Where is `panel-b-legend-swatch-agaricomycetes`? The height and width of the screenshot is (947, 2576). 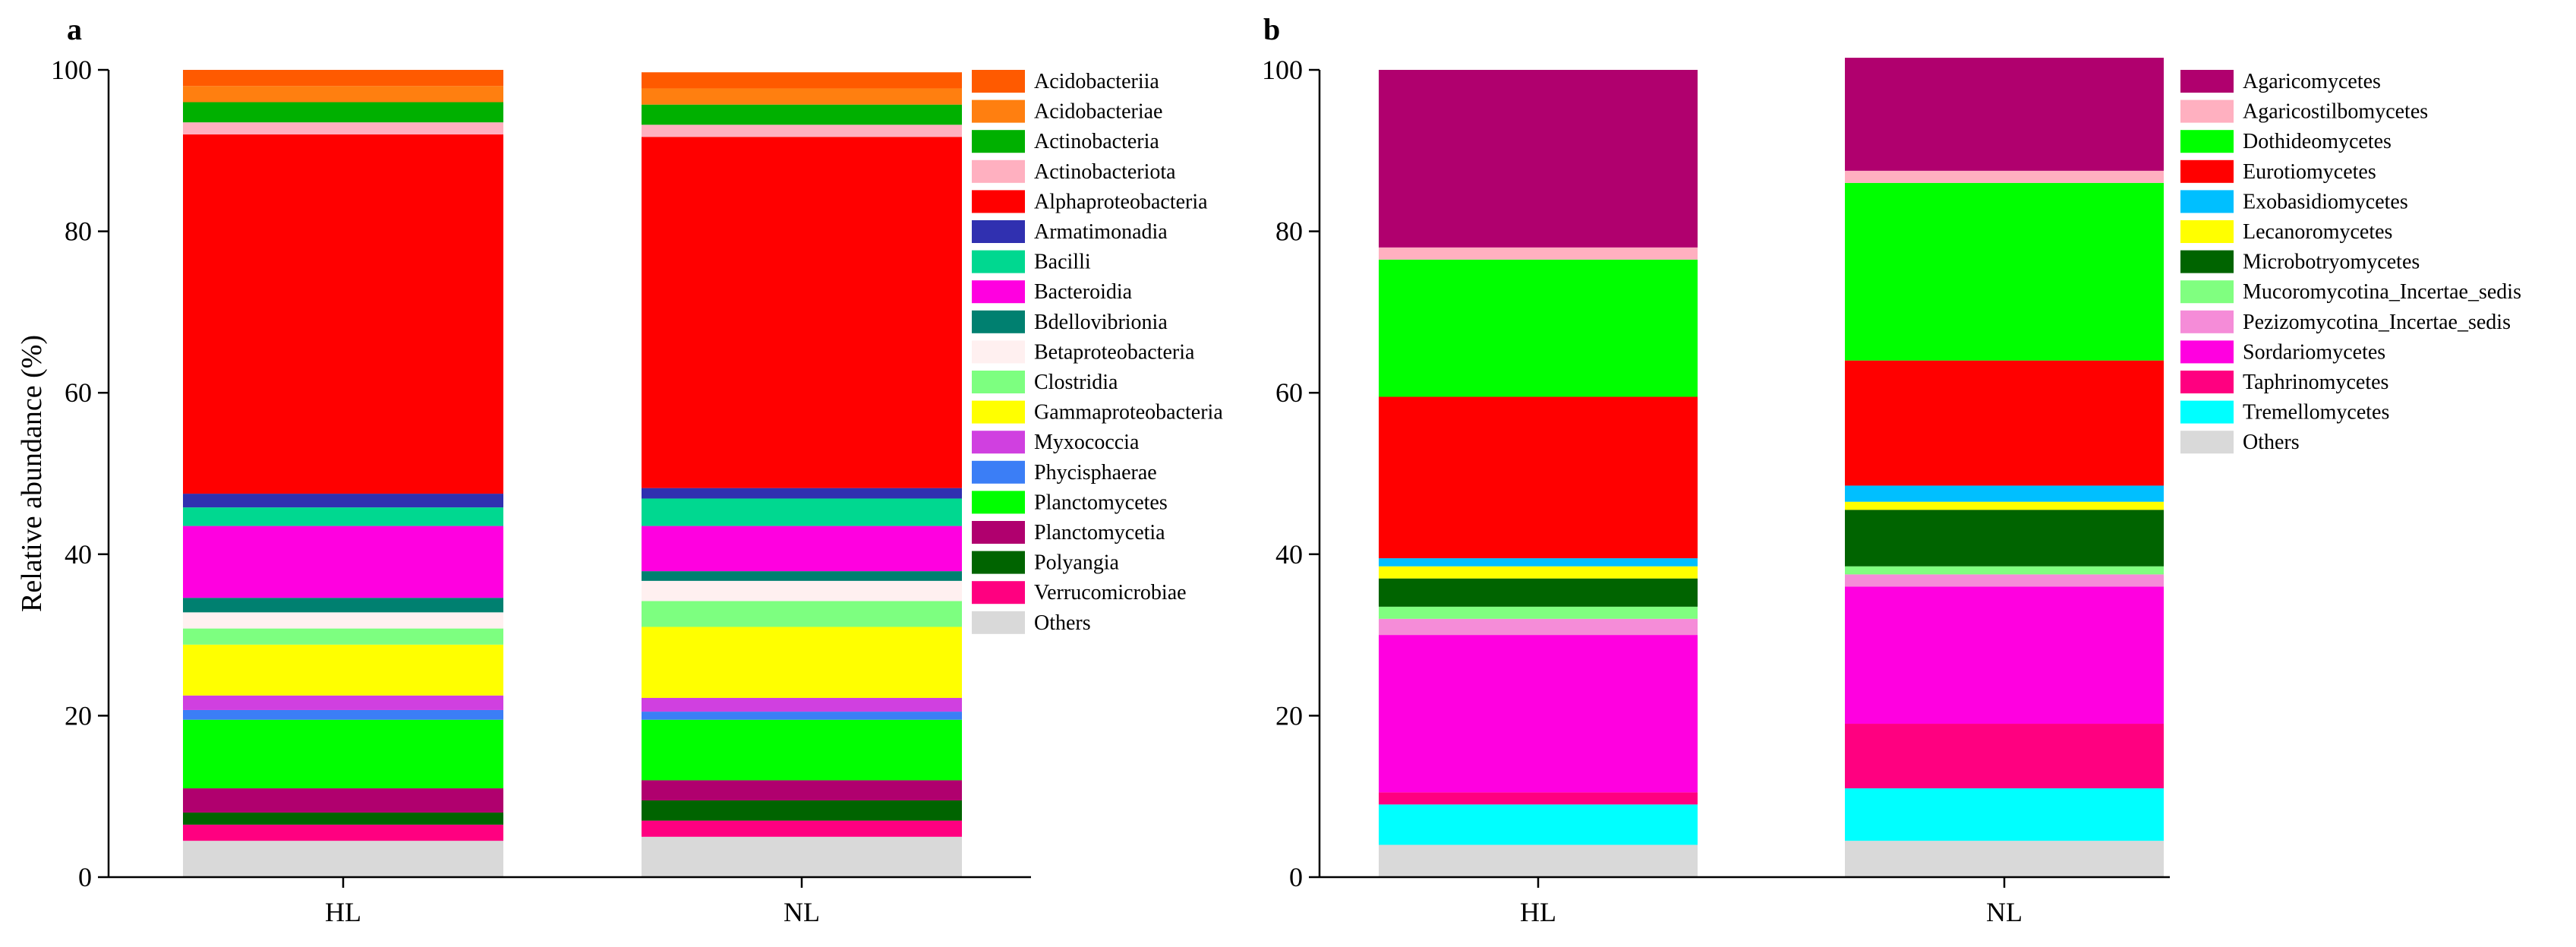 panel-b-legend-swatch-agaricomycetes is located at coordinates (2207, 81).